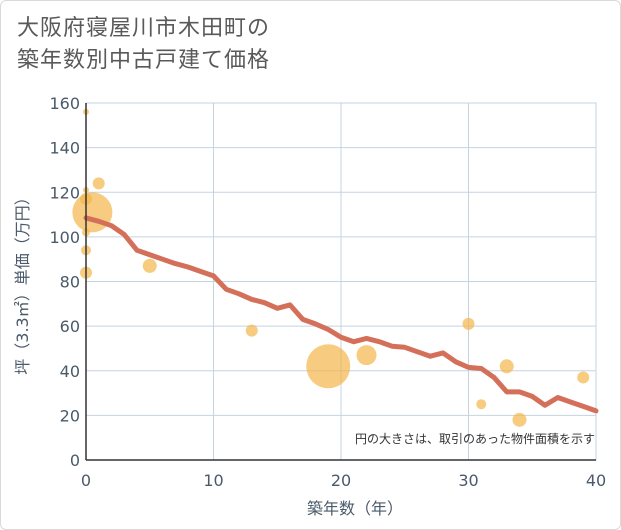 The height and width of the screenshot is (530, 621). Describe the element at coordinates (341, 480) in the screenshot. I see `x-tick-label: 20` at that location.